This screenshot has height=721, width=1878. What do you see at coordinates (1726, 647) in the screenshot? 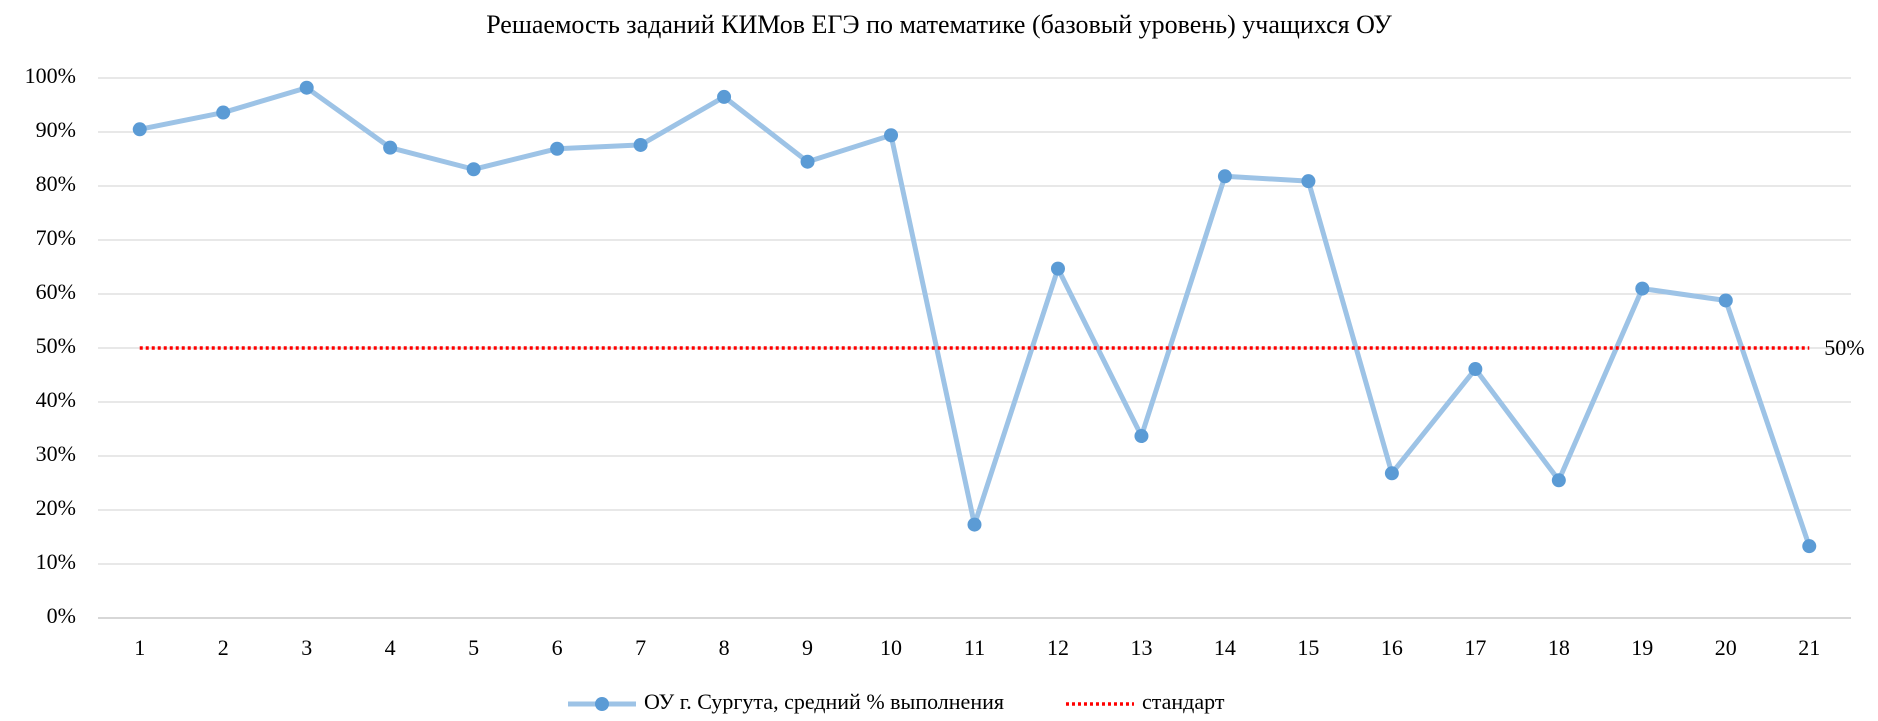
I see `x-tick-label: 20` at bounding box center [1726, 647].